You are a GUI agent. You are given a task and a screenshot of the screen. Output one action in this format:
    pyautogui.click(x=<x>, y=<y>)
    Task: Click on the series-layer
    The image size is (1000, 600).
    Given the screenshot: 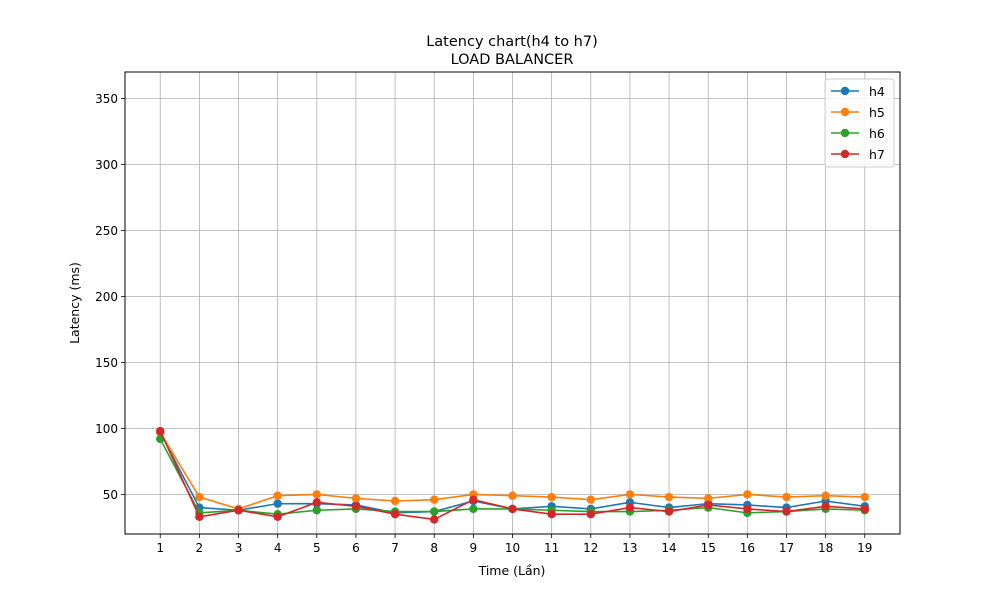 What is the action you would take?
    pyautogui.click(x=512, y=475)
    